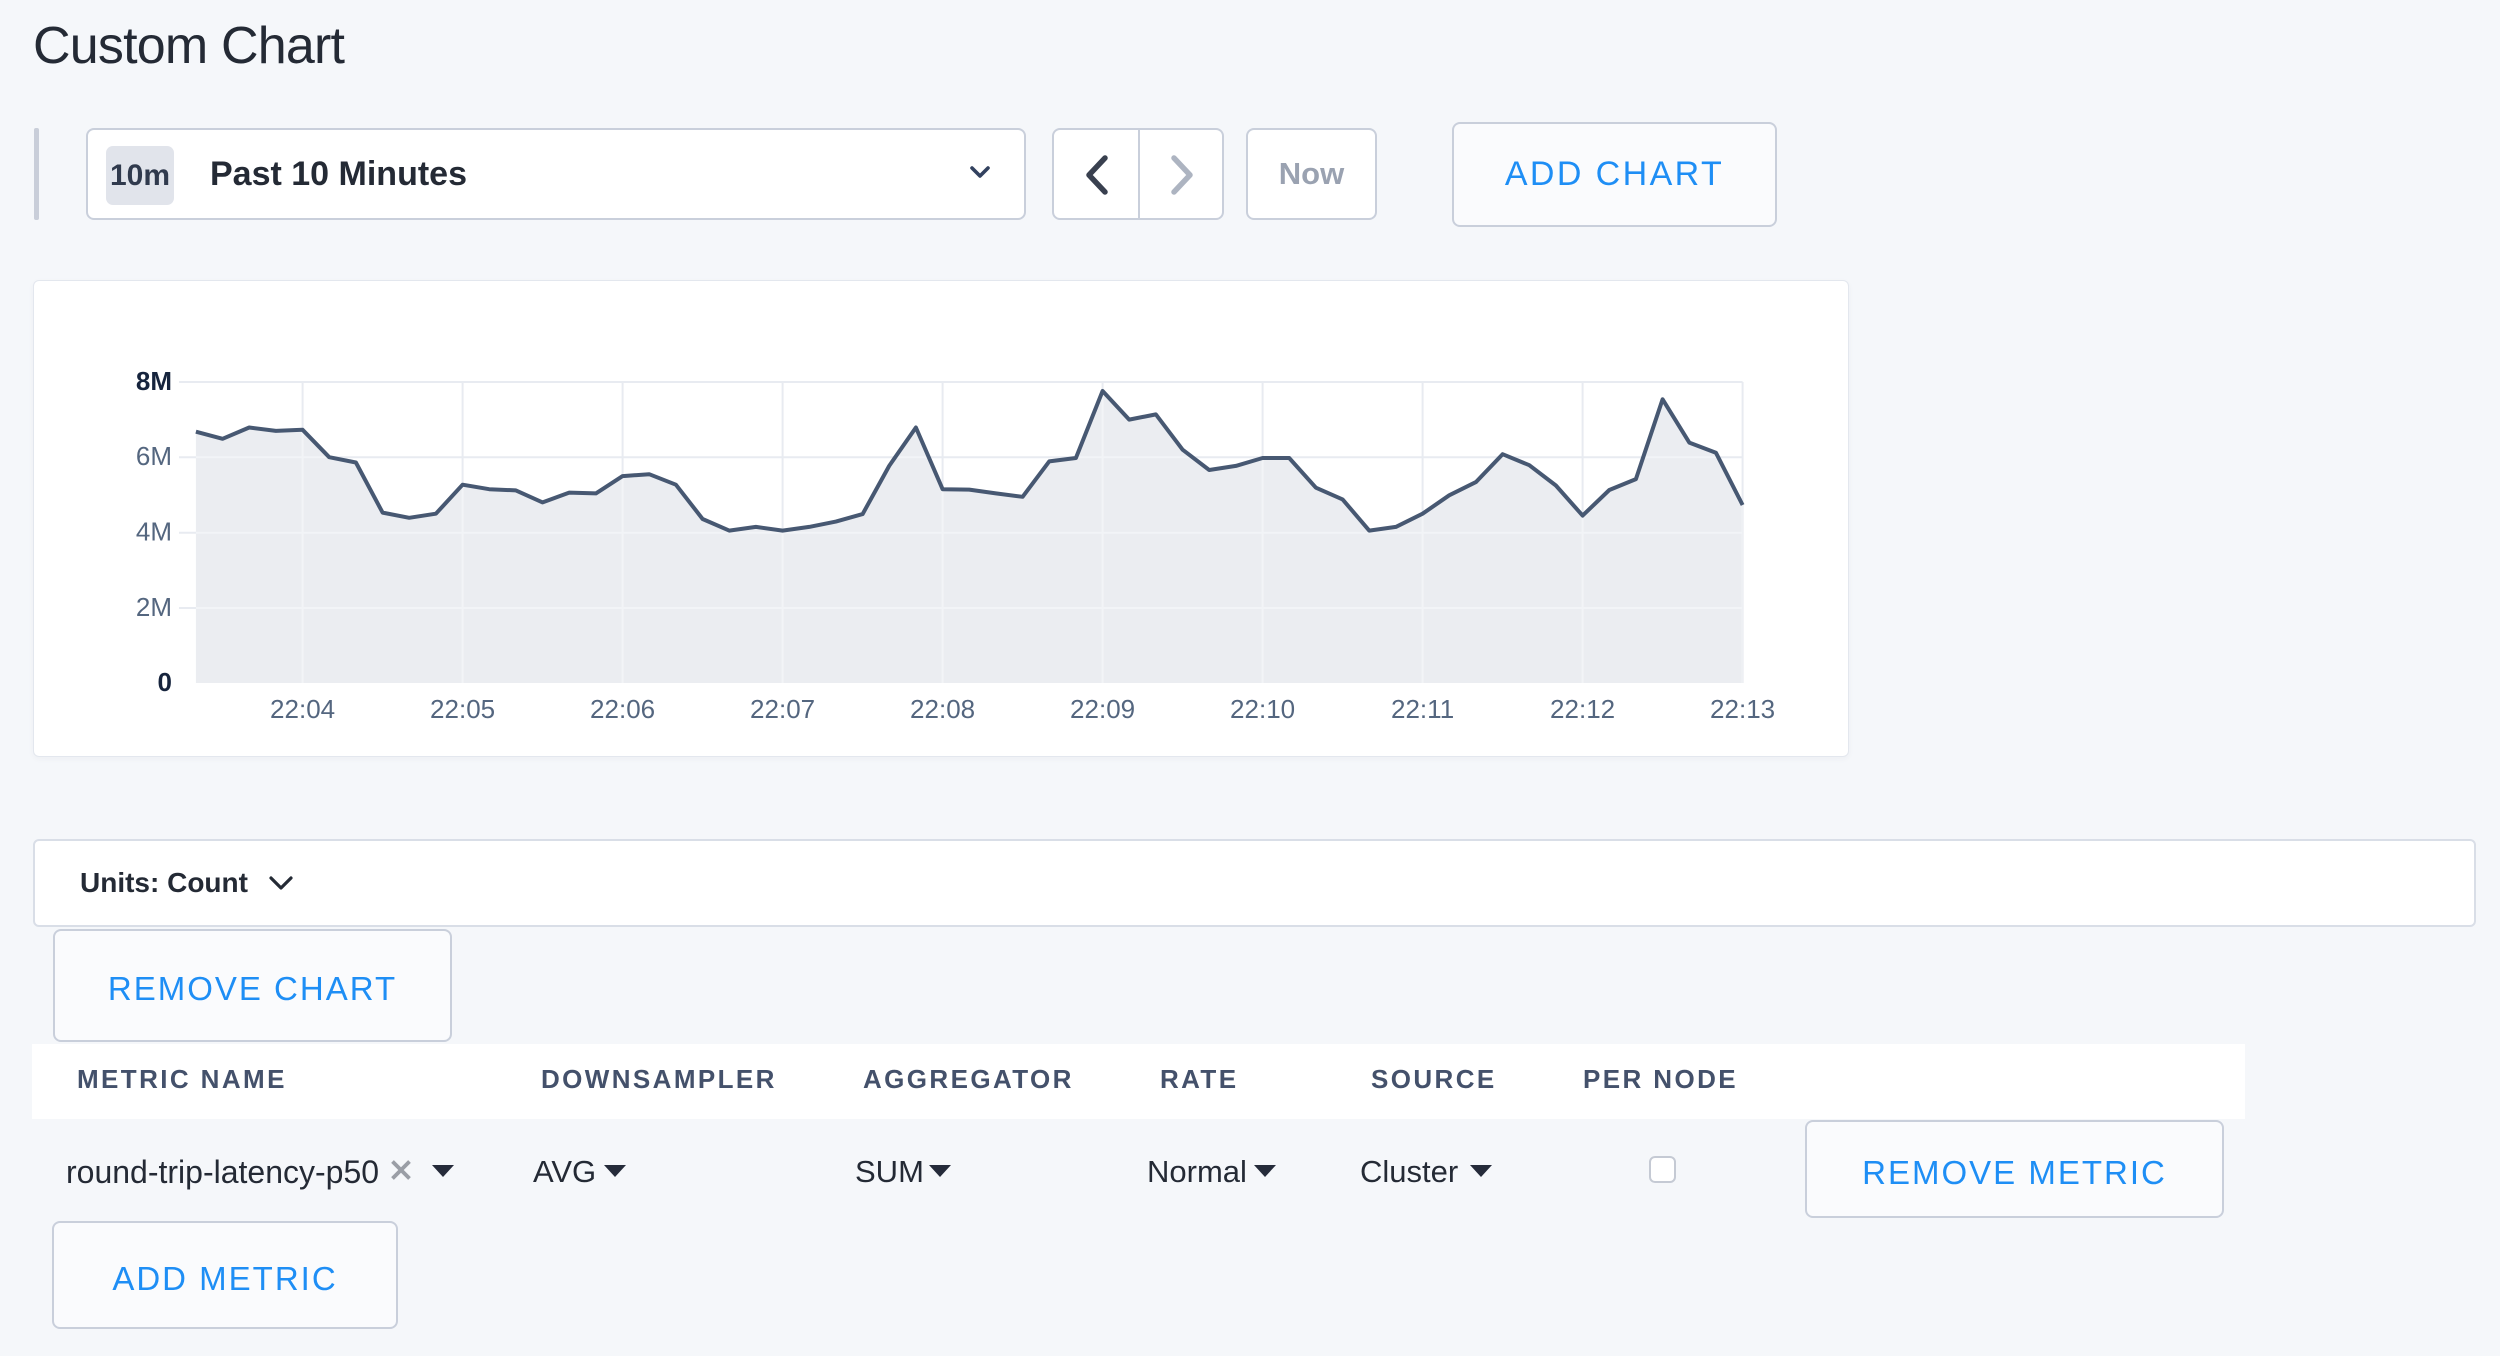  Describe the element at coordinates (1262, 709) in the screenshot. I see `svg-text: 22:10` at that location.